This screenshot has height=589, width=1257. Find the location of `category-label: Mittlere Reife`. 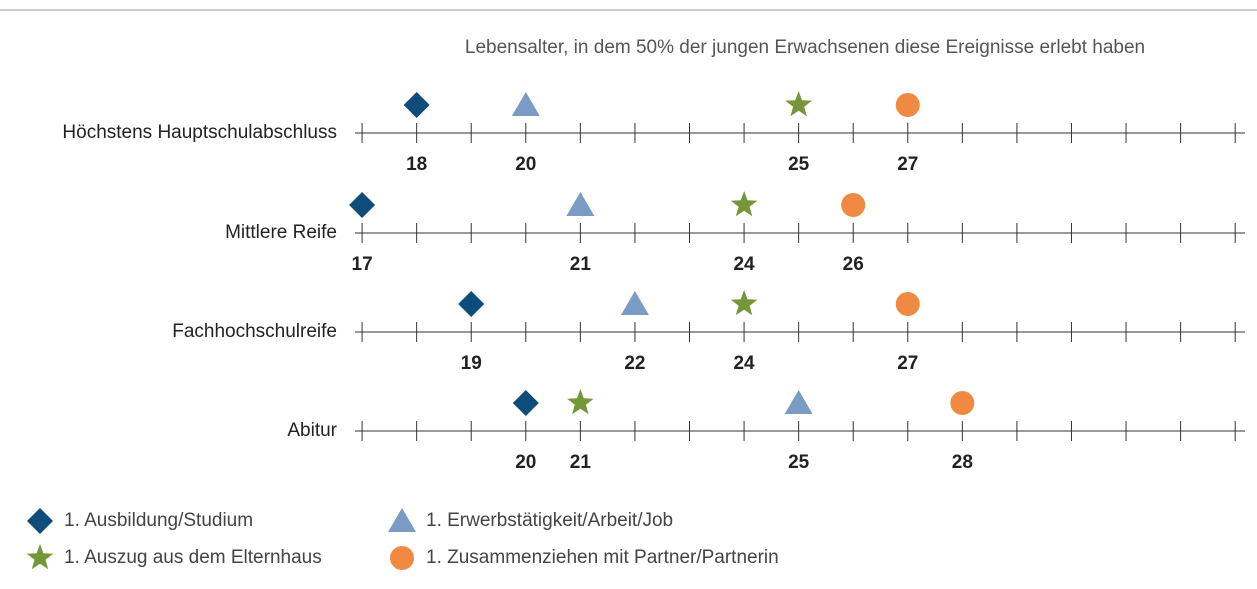

category-label: Mittlere Reife is located at coordinates (281, 232).